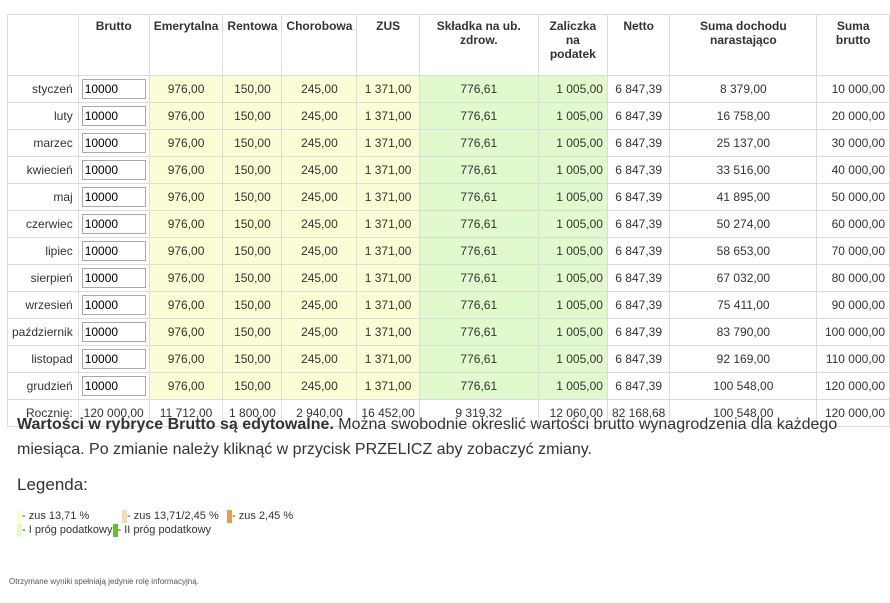  I want to click on header-rentowa: Rentowa, so click(252, 45).